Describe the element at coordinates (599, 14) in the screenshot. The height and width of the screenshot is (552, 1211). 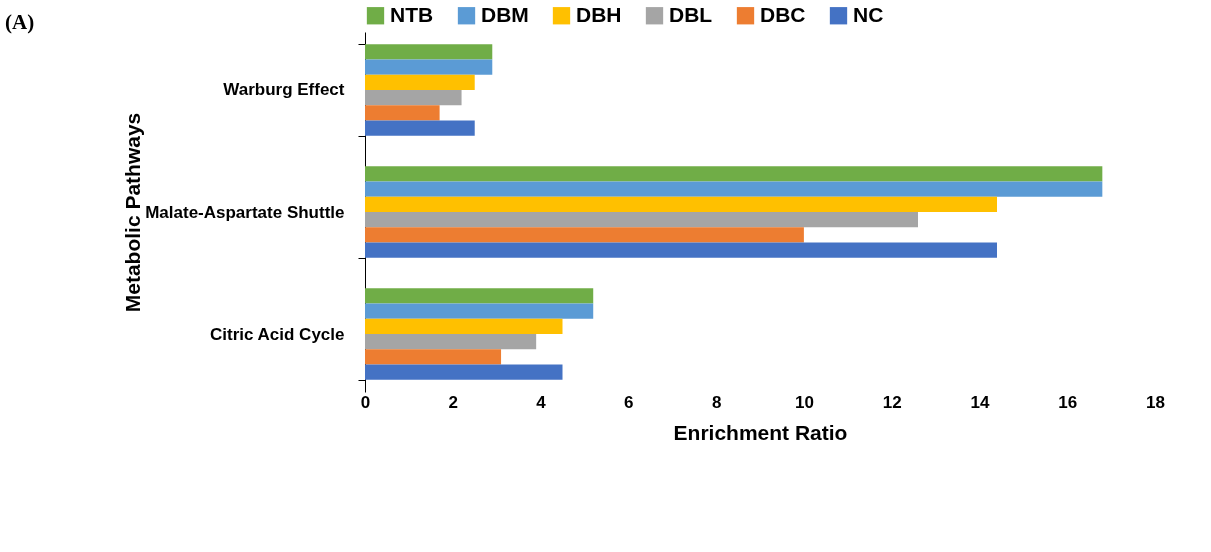
I see `legend-label: DBH` at that location.